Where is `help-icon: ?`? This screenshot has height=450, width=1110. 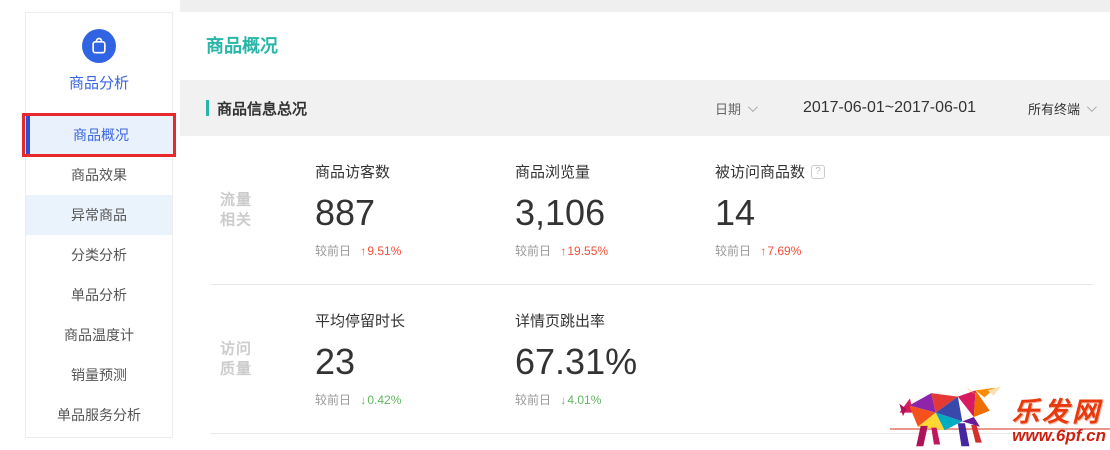
help-icon: ? is located at coordinates (818, 171).